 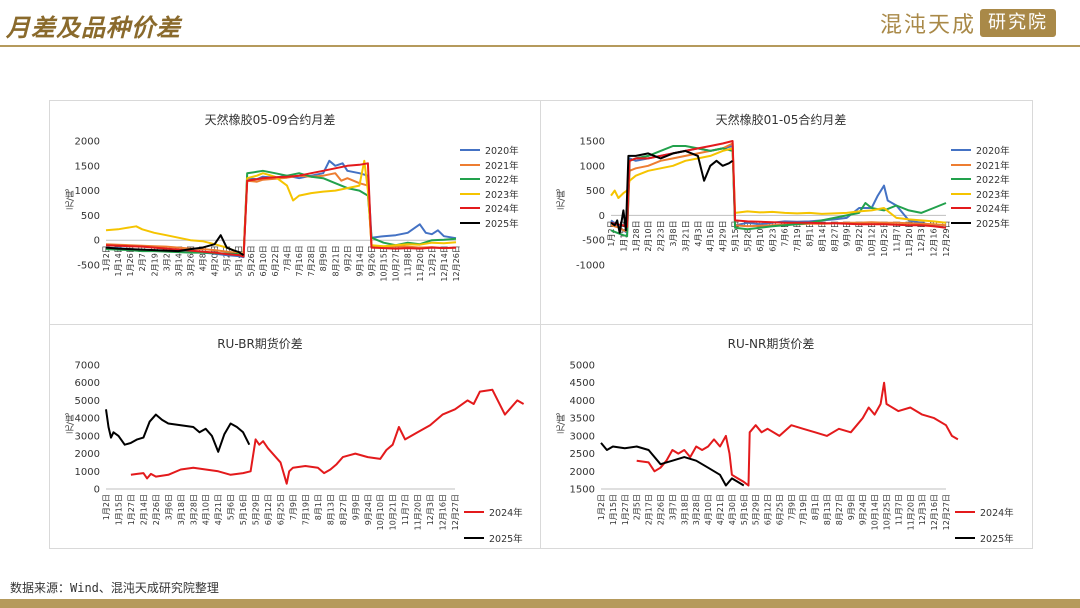 What do you see at coordinates (87, 366) in the screenshot?
I see `y-tick-label: 7000` at bounding box center [87, 366].